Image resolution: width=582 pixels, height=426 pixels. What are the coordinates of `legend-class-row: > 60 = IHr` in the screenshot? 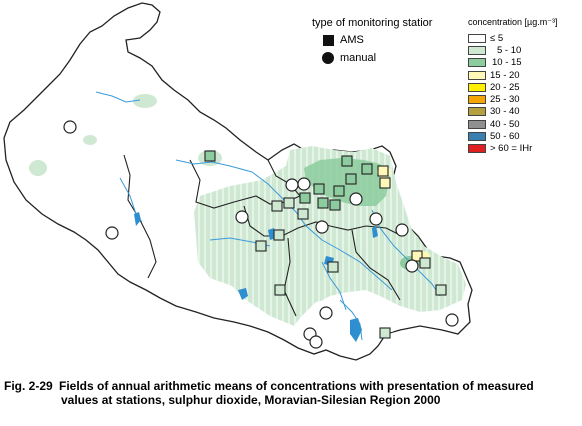 It's located at (500, 149).